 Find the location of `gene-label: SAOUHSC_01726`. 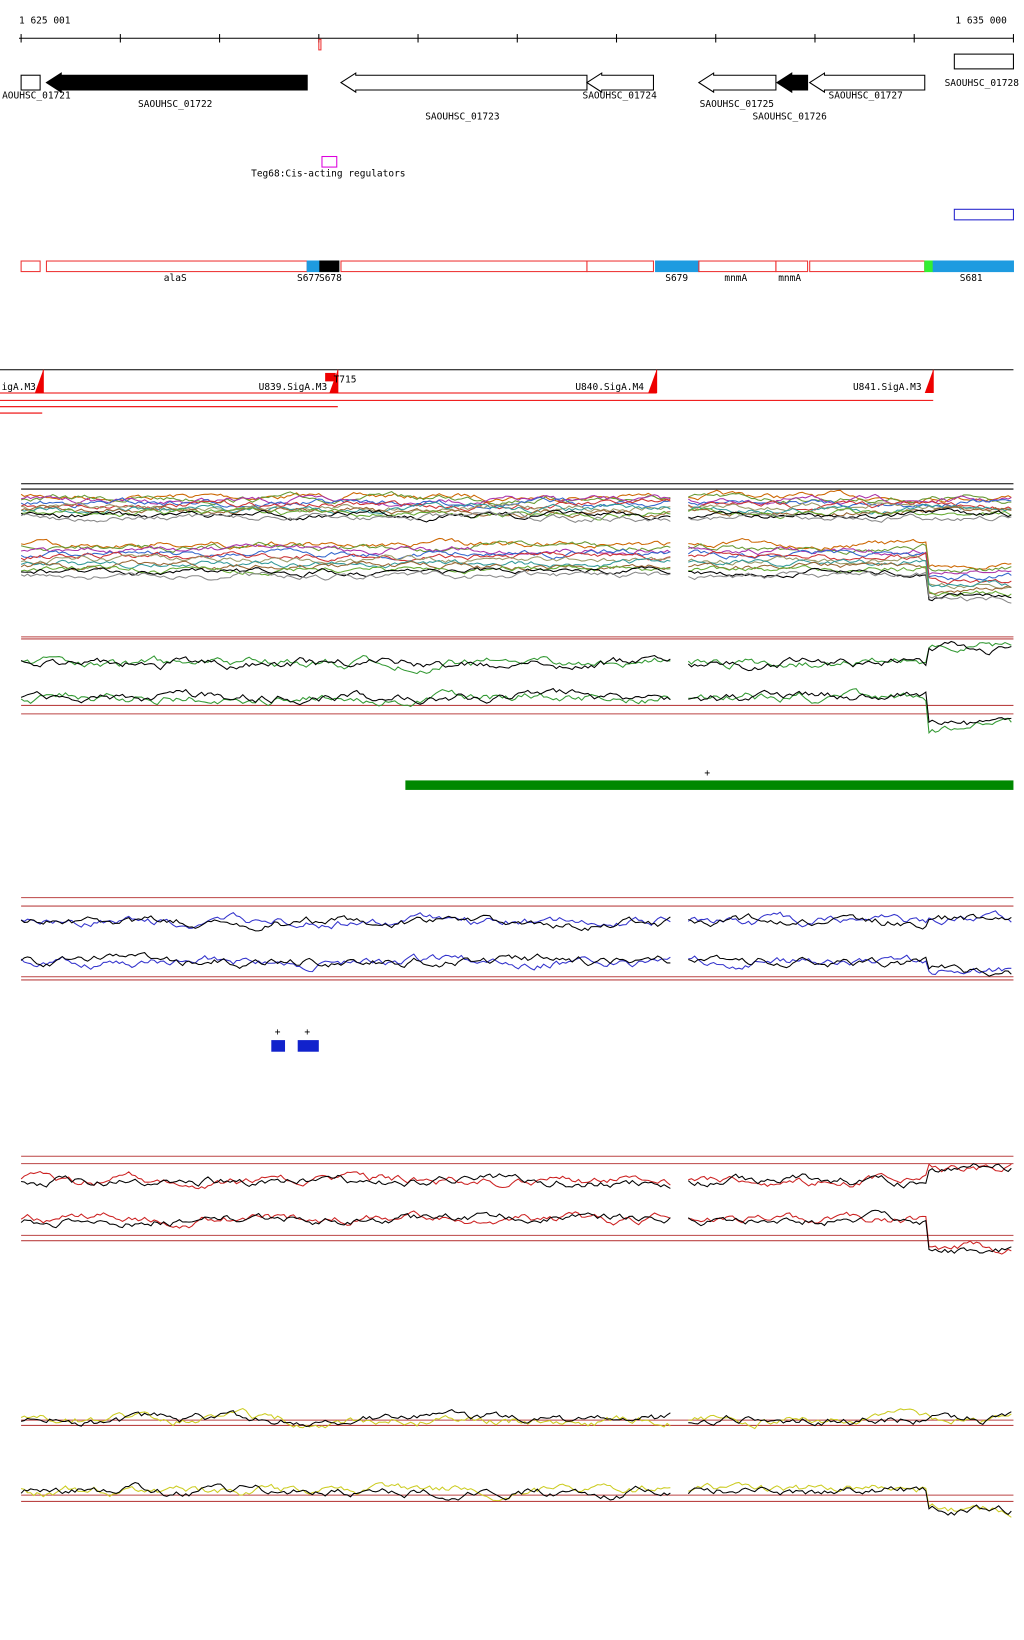

gene-label: SAOUHSC_01726 is located at coordinates (789, 117).